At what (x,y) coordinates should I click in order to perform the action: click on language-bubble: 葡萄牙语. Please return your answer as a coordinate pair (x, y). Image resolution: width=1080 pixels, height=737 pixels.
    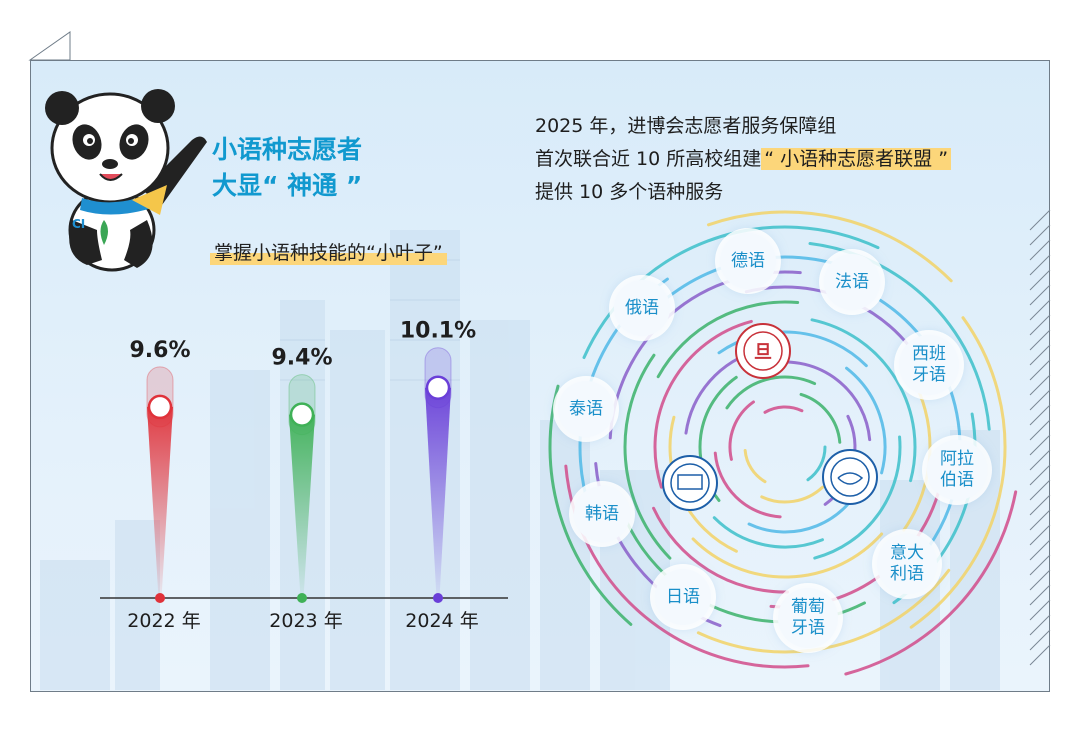
    Looking at the image, I should click on (808, 618).